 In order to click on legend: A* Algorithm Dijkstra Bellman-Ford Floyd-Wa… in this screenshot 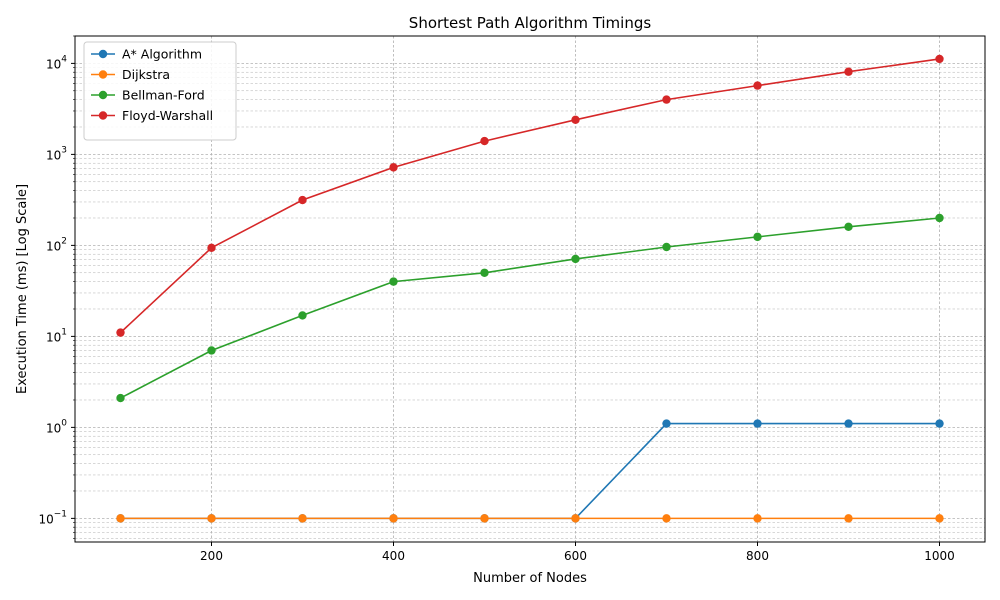, I will do `click(160, 91)`.